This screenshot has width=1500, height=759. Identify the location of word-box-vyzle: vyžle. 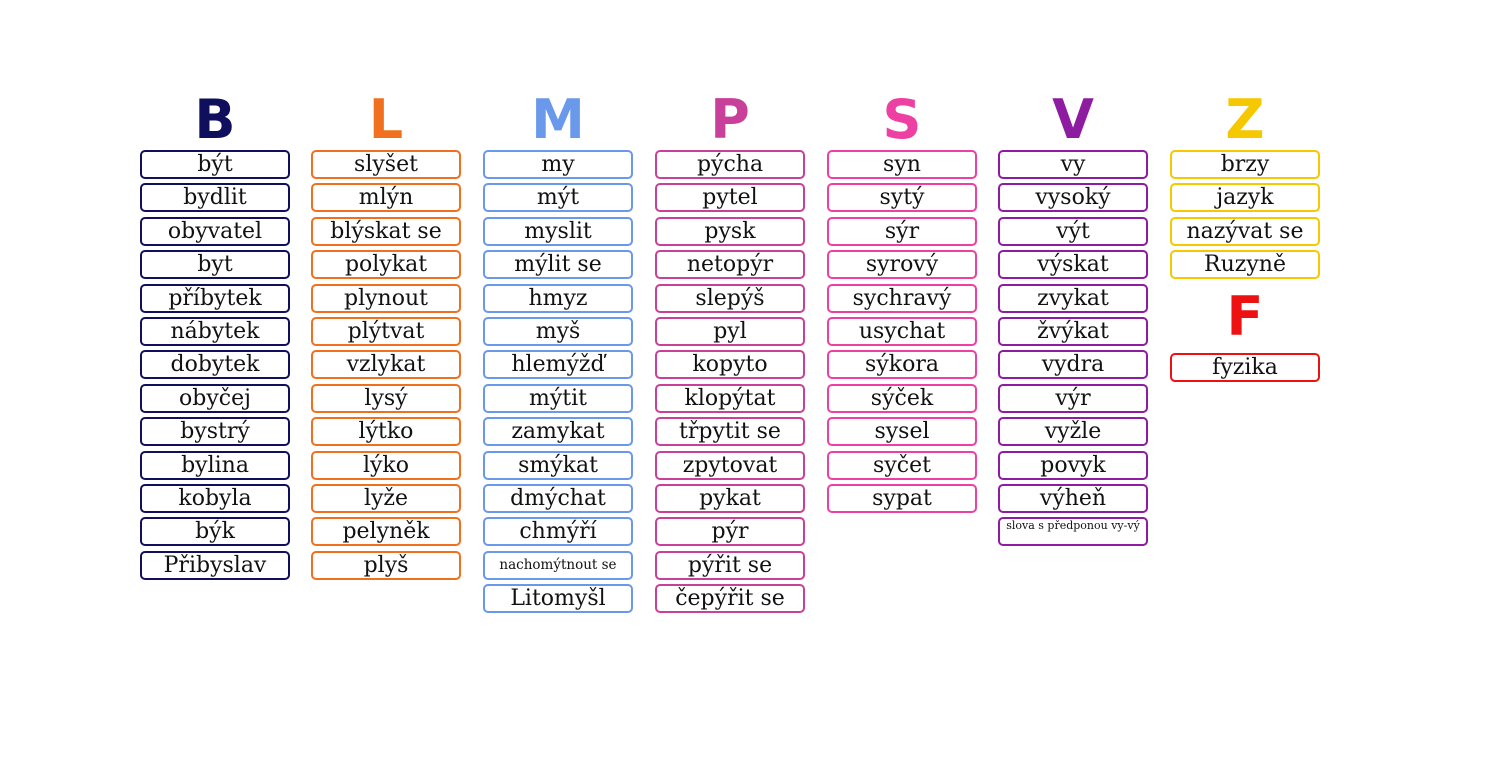
(1073, 432).